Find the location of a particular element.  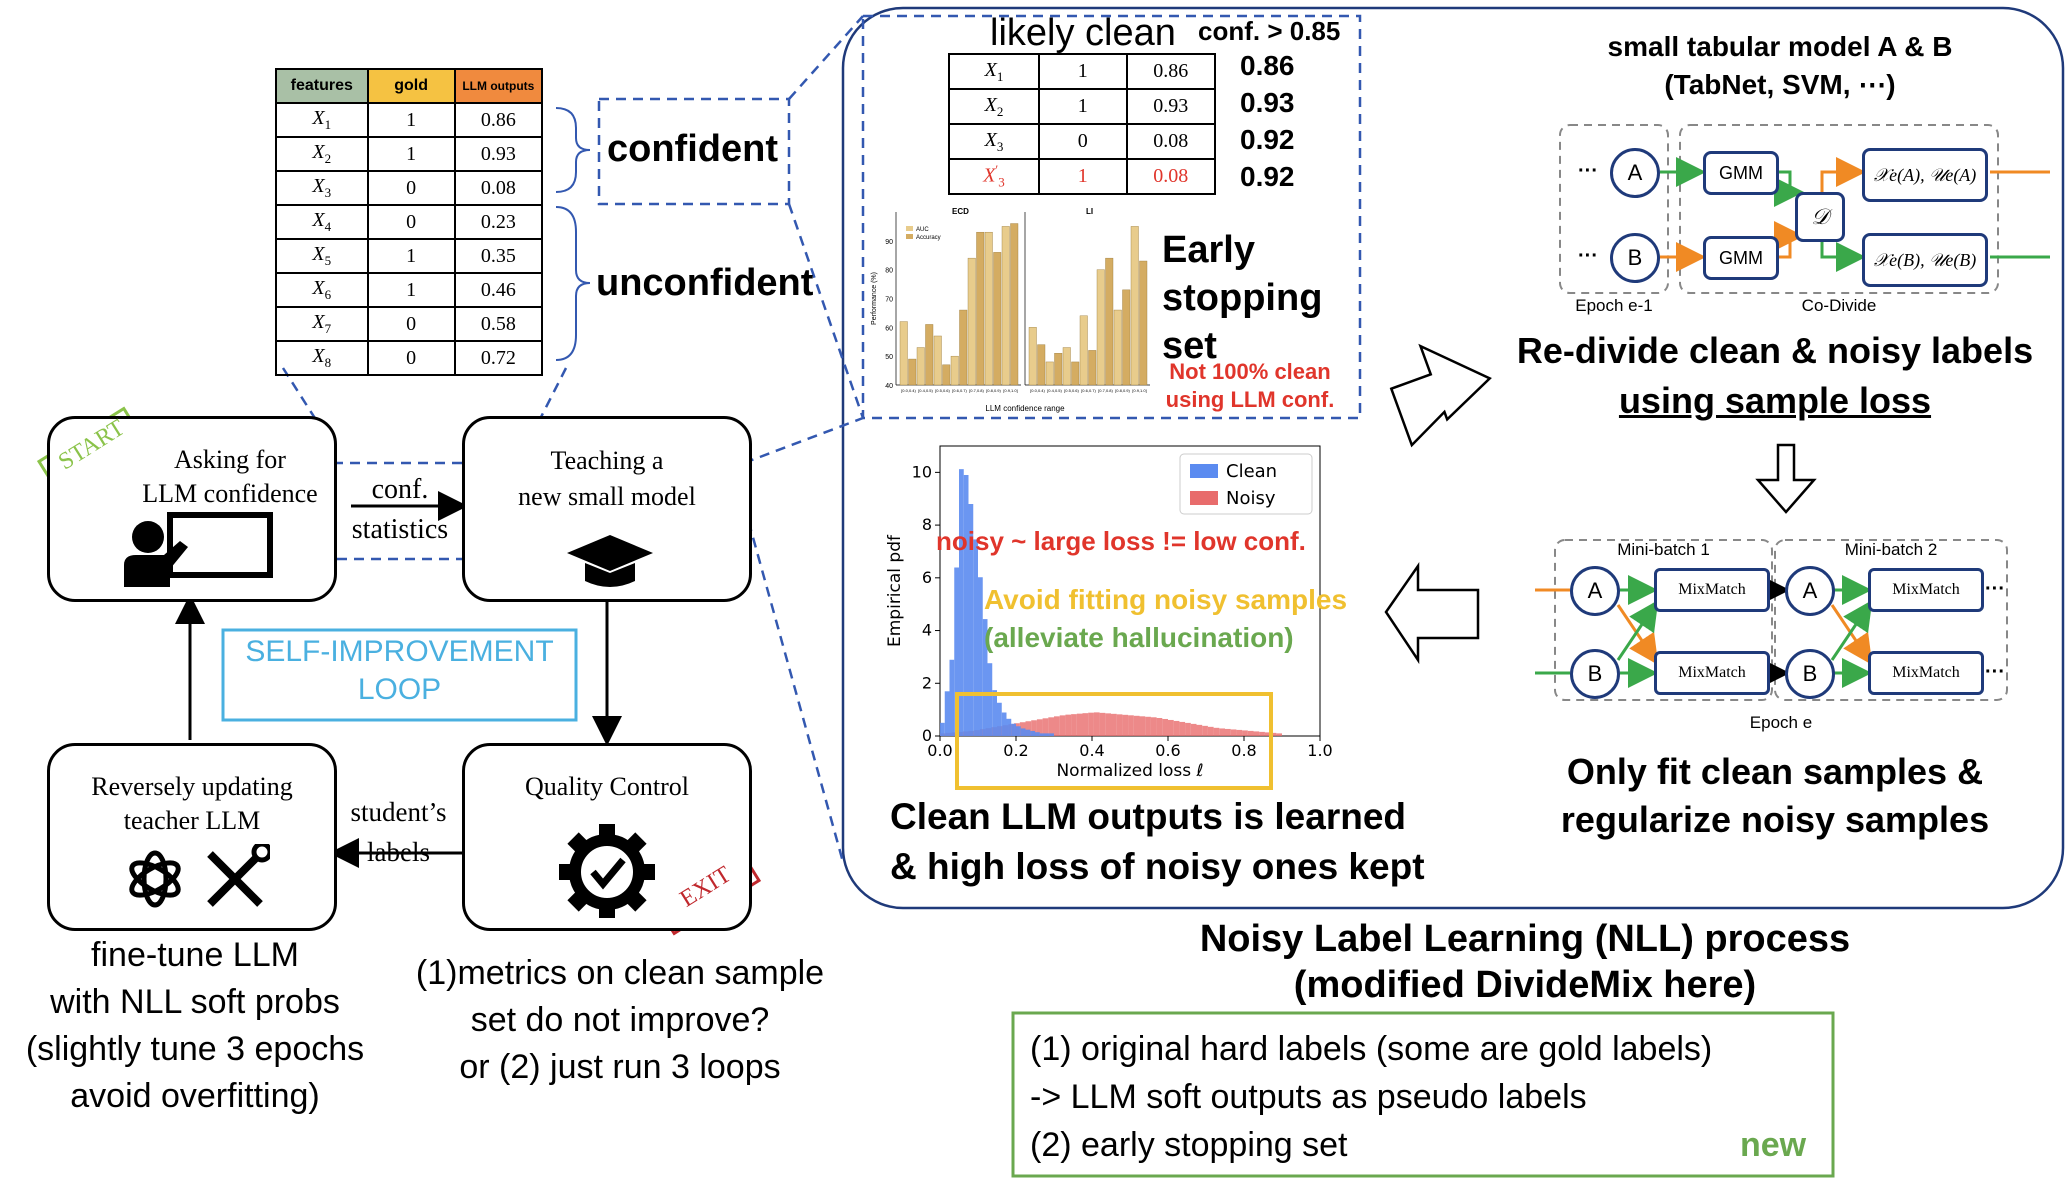

output-b-box: 𝒳e(B), 𝒰e(B) is located at coordinates (1925, 260).